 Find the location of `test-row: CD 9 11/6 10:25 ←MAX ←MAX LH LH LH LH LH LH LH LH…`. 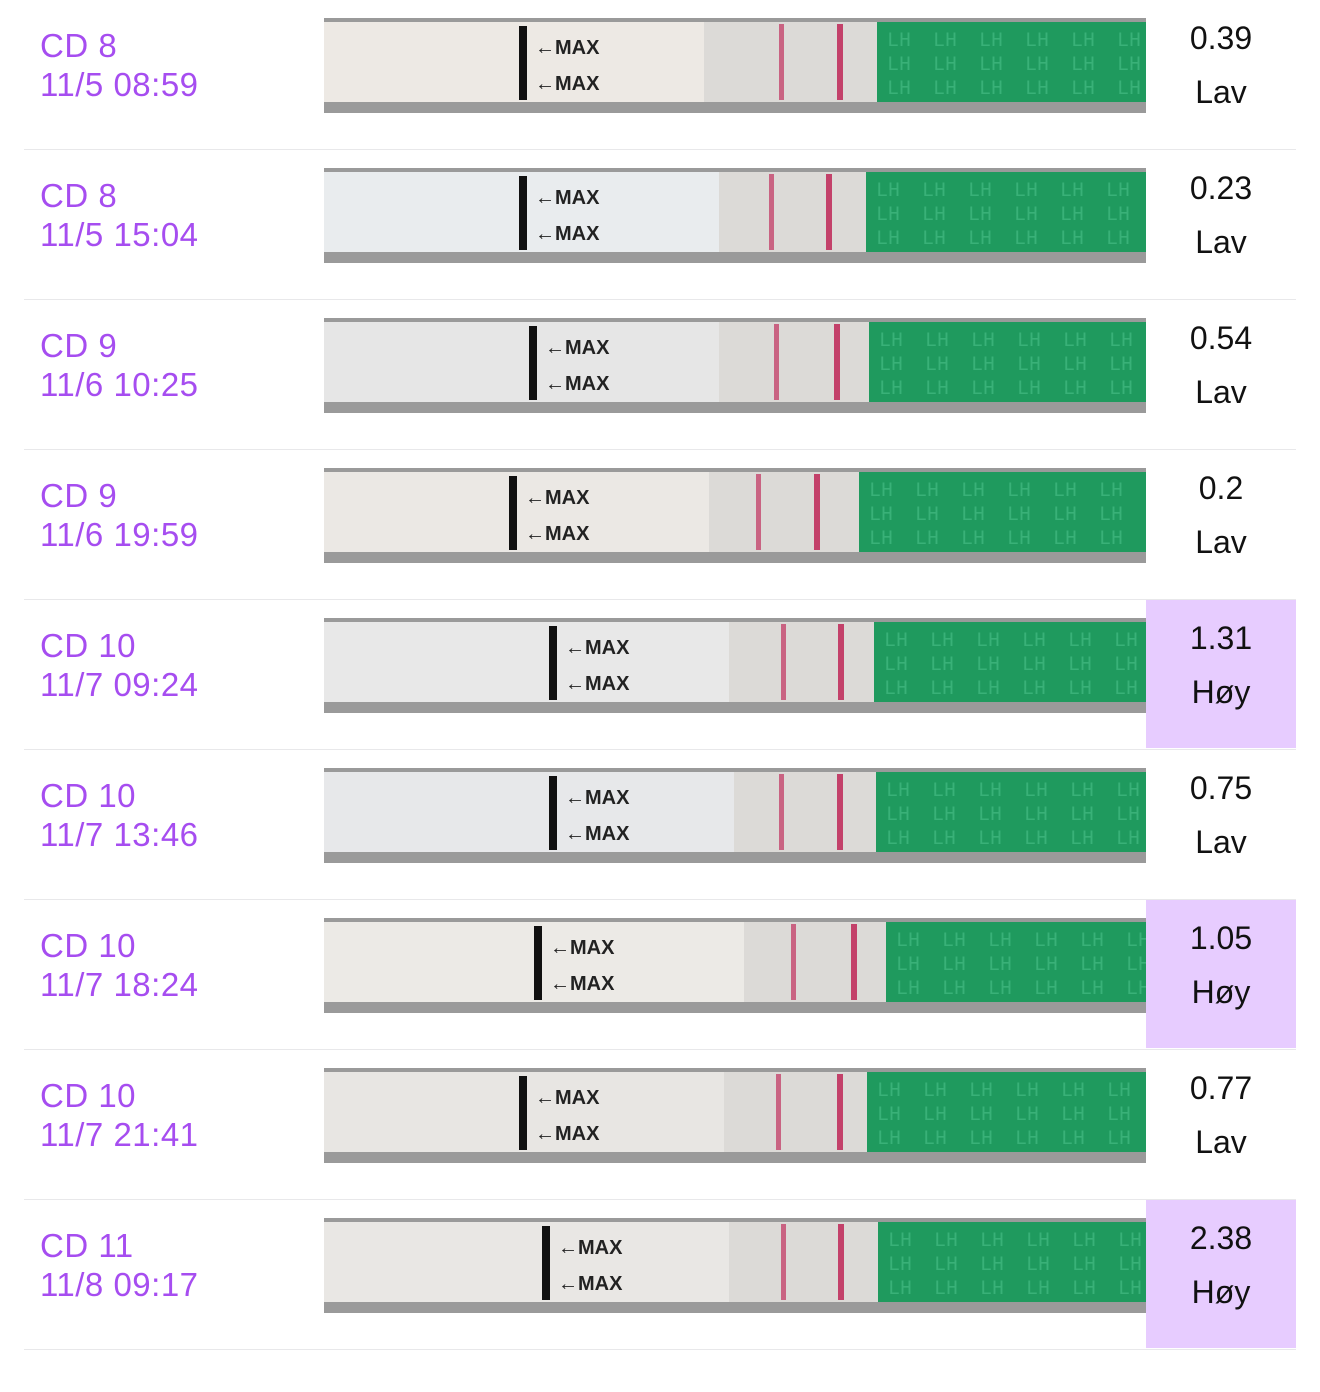

test-row: CD 9 11/6 10:25 ←MAX ←MAX LH LH LH LH LH LH LH LH… is located at coordinates (660, 375).